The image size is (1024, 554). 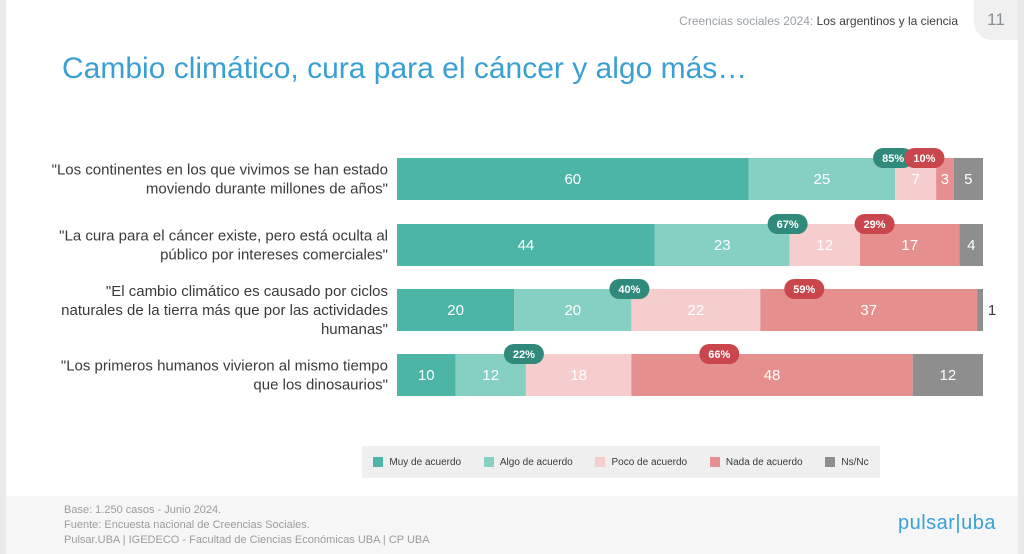 What do you see at coordinates (946, 523) in the screenshot?
I see `brand-logo: pulsar|uba` at bounding box center [946, 523].